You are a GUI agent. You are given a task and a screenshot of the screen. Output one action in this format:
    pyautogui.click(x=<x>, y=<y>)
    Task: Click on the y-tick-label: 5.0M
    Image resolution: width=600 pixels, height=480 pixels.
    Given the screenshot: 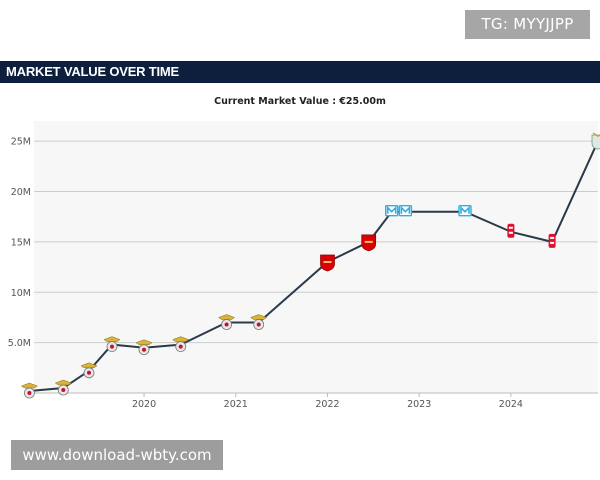 What is the action you would take?
    pyautogui.click(x=19, y=343)
    